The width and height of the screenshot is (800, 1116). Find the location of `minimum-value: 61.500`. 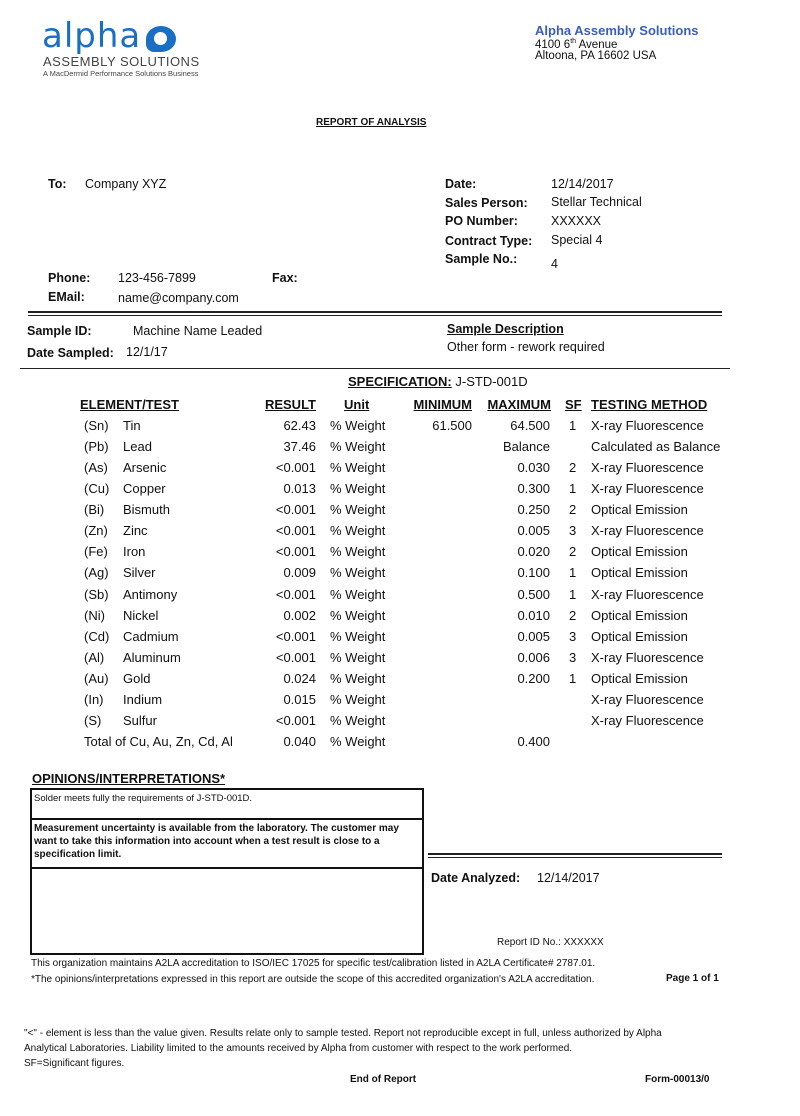

minimum-value: 61.500 is located at coordinates (452, 425).